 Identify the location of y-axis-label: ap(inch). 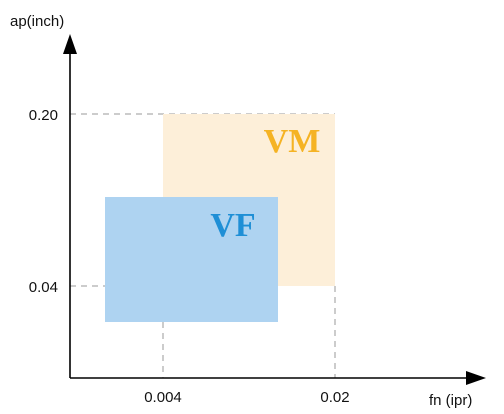
(37, 21).